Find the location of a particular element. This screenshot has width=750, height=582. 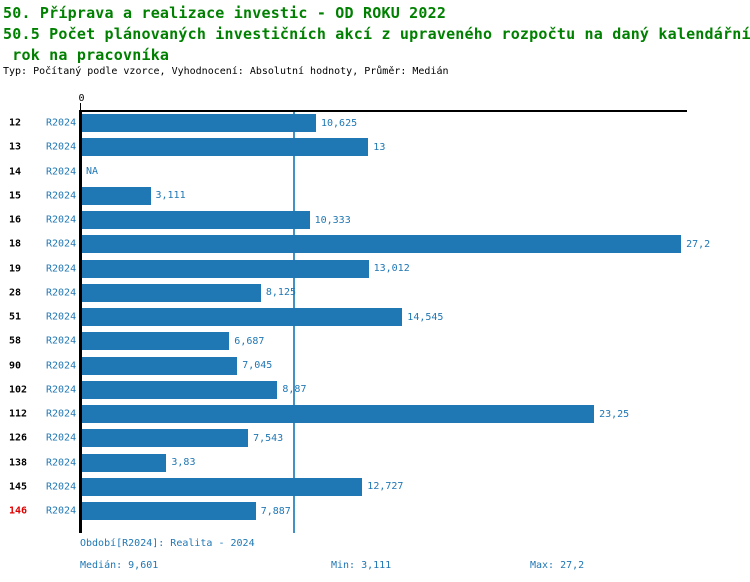

bar-value-label: 12,727 is located at coordinates (385, 487).